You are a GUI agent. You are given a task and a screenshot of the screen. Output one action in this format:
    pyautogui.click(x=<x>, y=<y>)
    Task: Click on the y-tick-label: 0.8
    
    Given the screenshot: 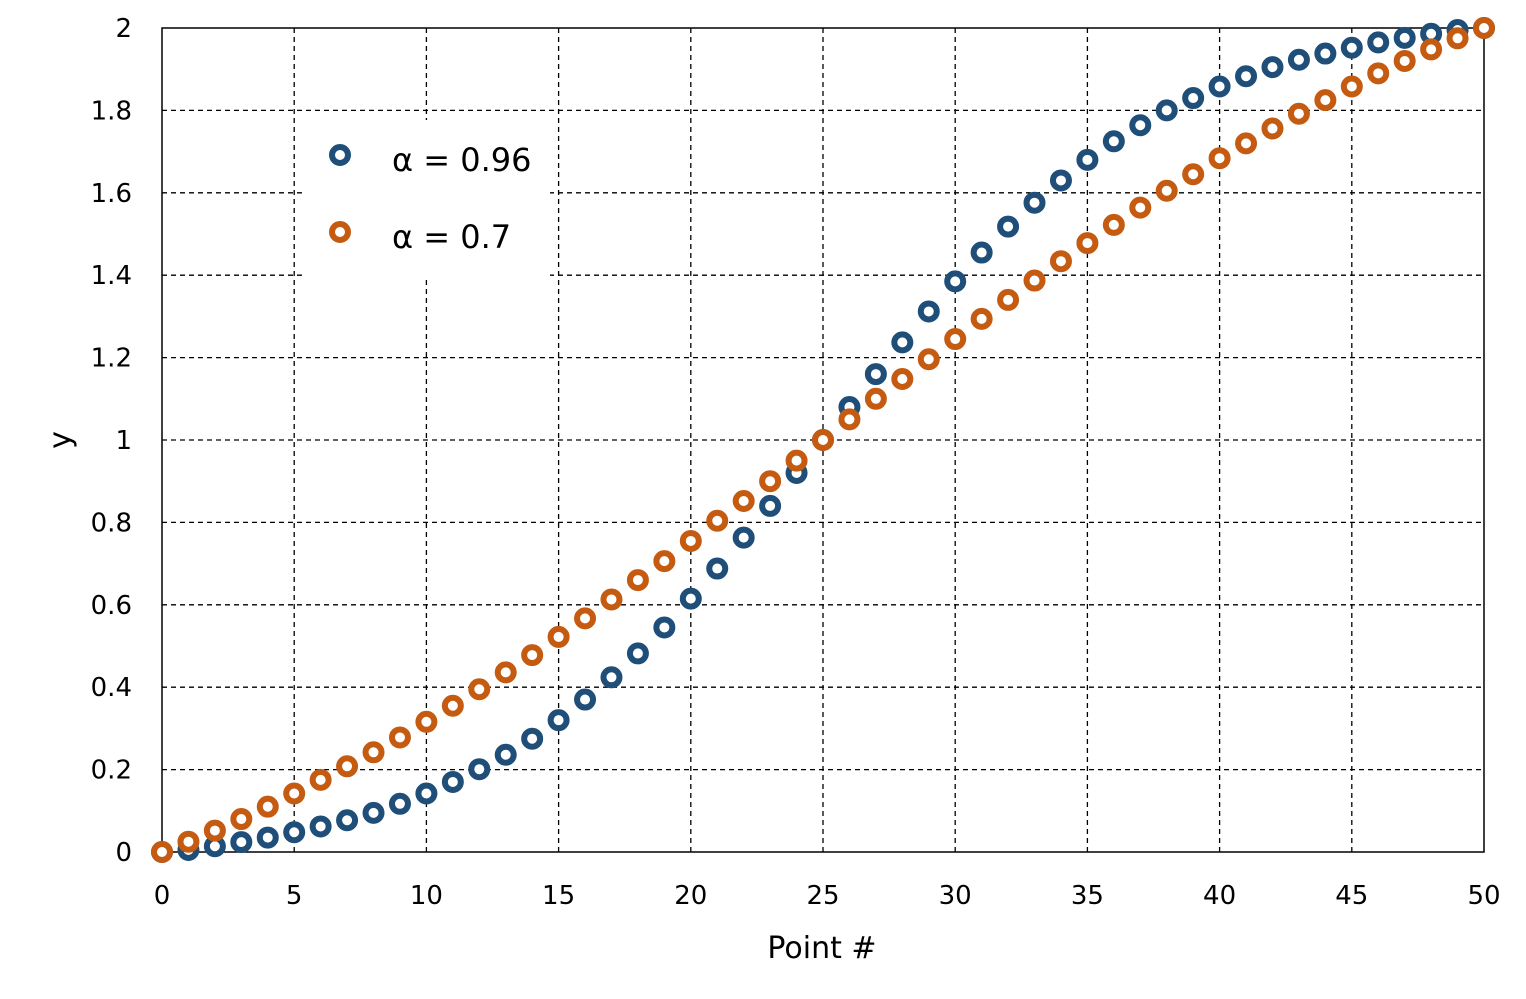 What is the action you would take?
    pyautogui.click(x=111, y=523)
    